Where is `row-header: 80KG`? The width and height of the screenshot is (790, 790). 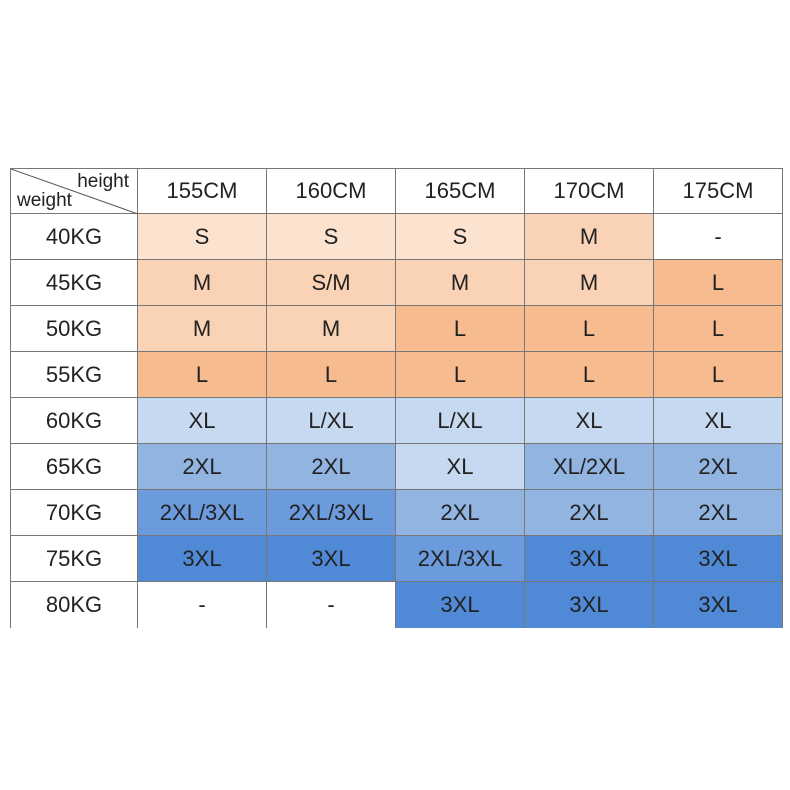
row-header: 80KG is located at coordinates (74, 605).